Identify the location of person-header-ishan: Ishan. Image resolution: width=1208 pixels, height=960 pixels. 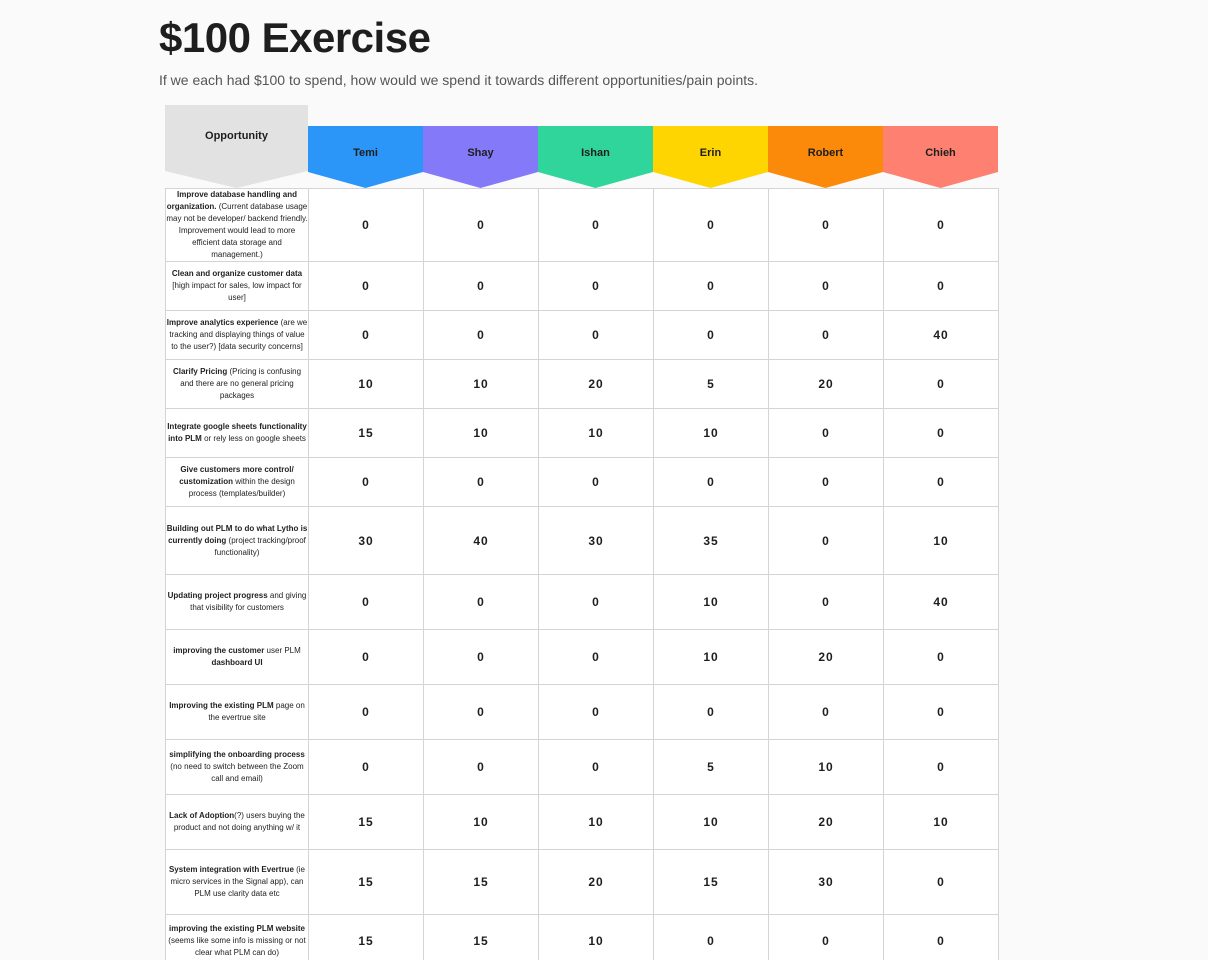
(595, 157).